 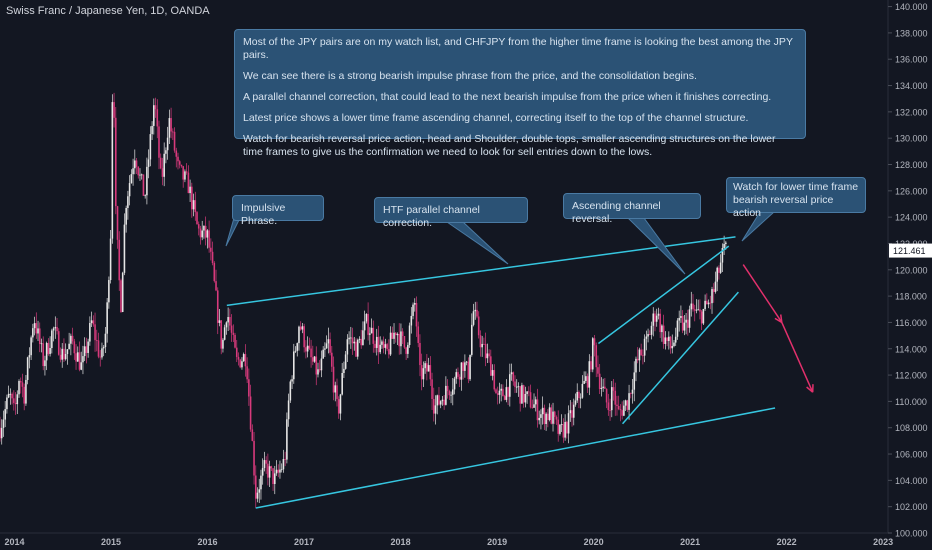 I want to click on ascending-channel-callout: Ascending channel reversal., so click(x=632, y=209).